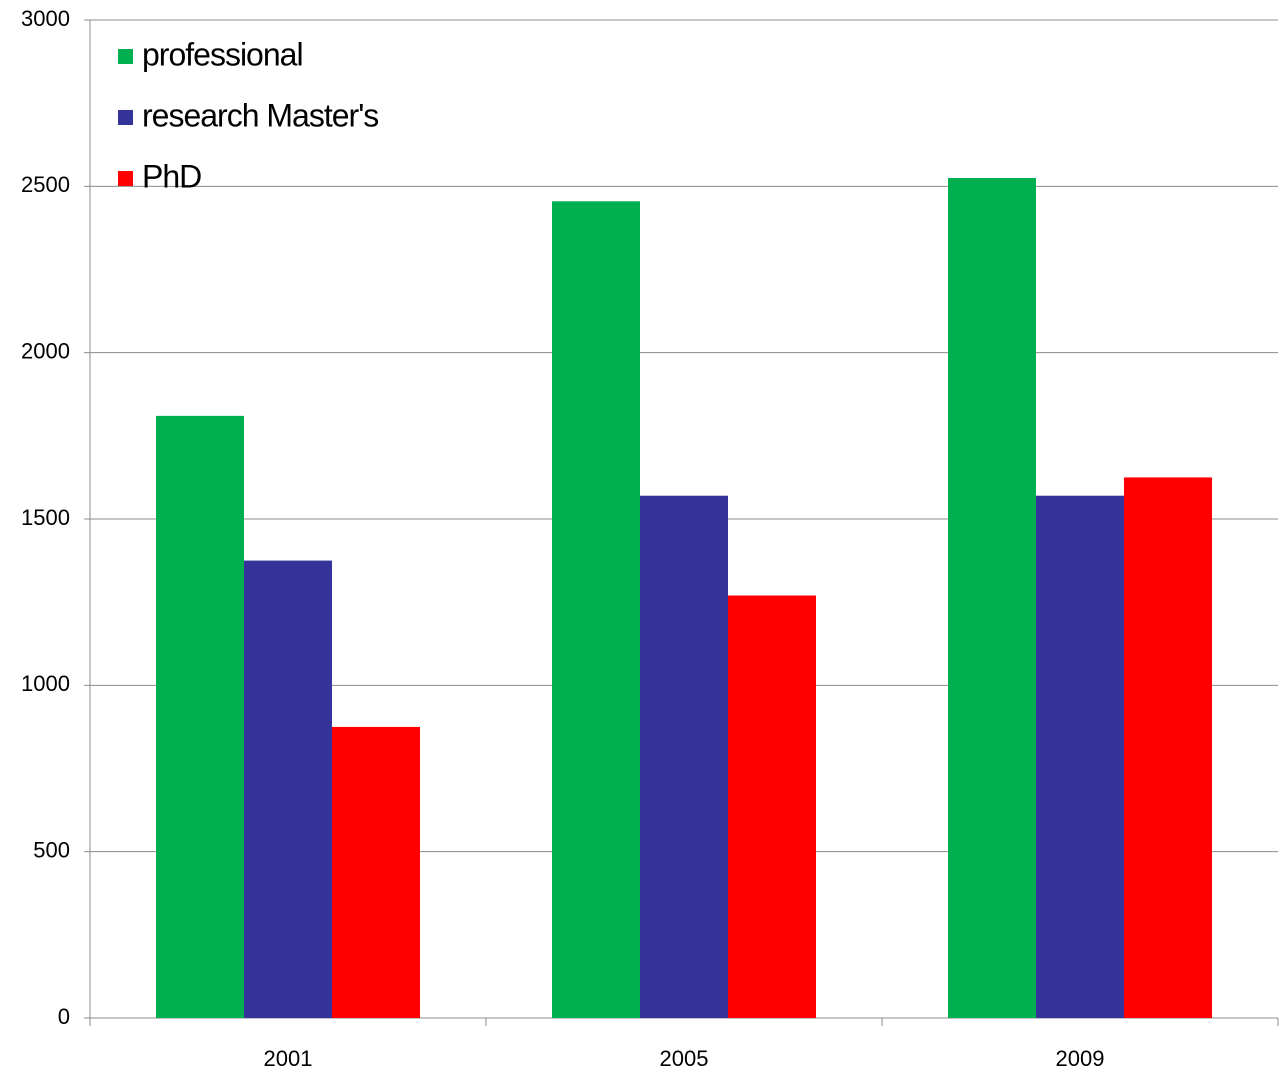  What do you see at coordinates (288, 1058) in the screenshot?
I see `x-tick-label: 2001` at bounding box center [288, 1058].